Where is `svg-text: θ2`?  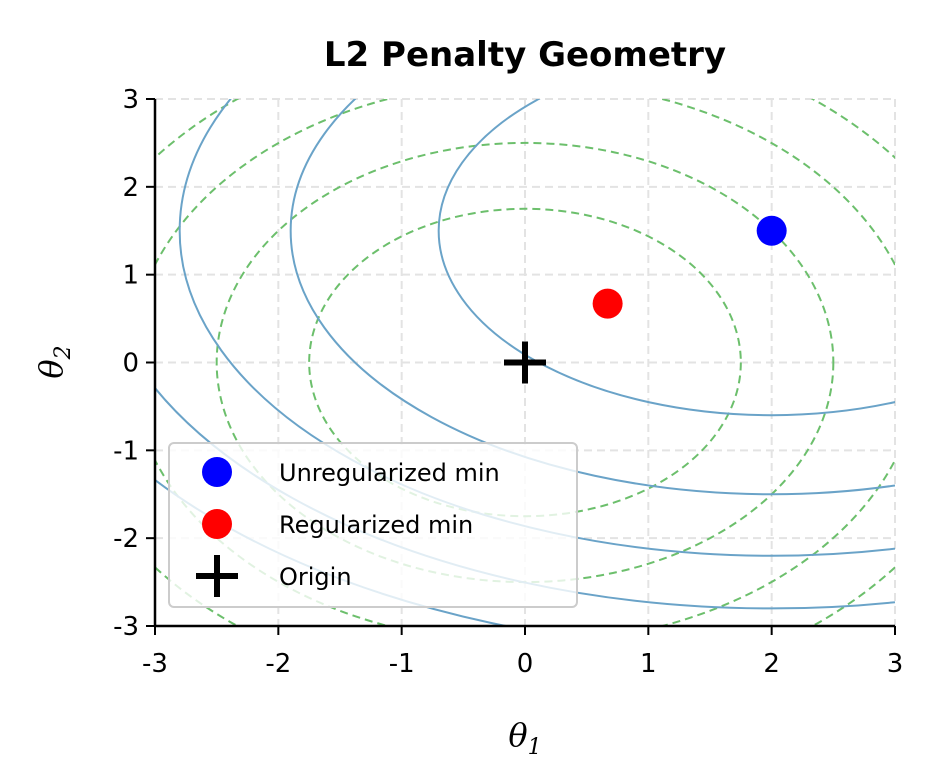 svg-text: θ2 is located at coordinates (54, 361).